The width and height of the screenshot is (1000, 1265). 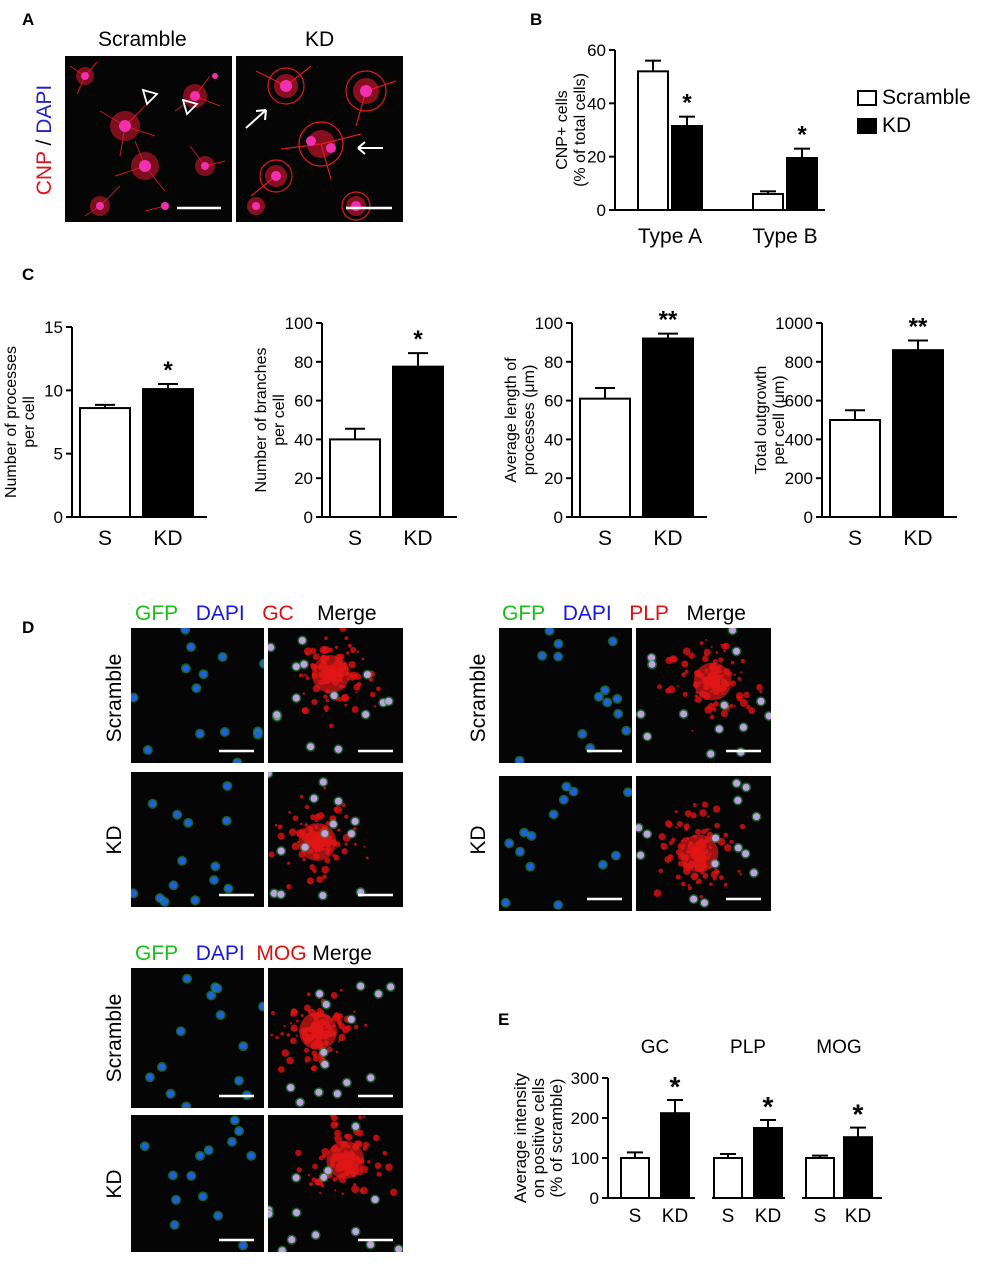 What do you see at coordinates (556, 1137) in the screenshot?
I see `y-axis-label: (% of scramble)` at bounding box center [556, 1137].